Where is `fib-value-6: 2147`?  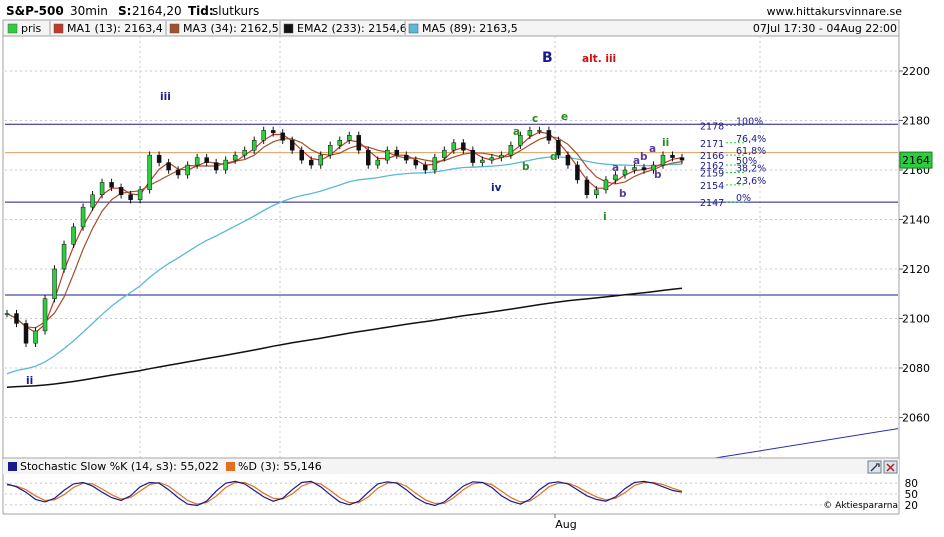 fib-value-6: 2147 is located at coordinates (712, 203).